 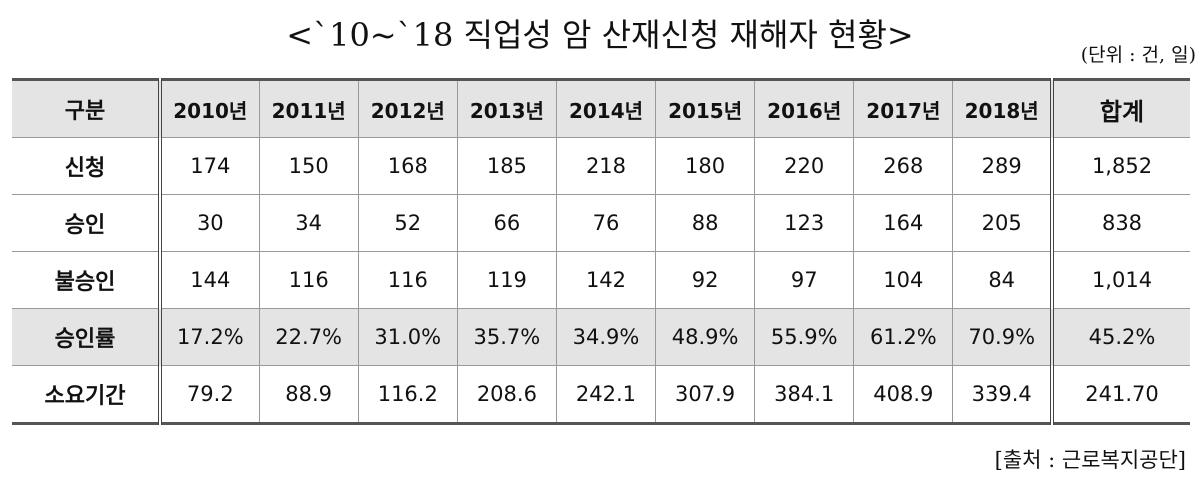 What do you see at coordinates (407, 337) in the screenshot?
I see `cell: 31.0%` at bounding box center [407, 337].